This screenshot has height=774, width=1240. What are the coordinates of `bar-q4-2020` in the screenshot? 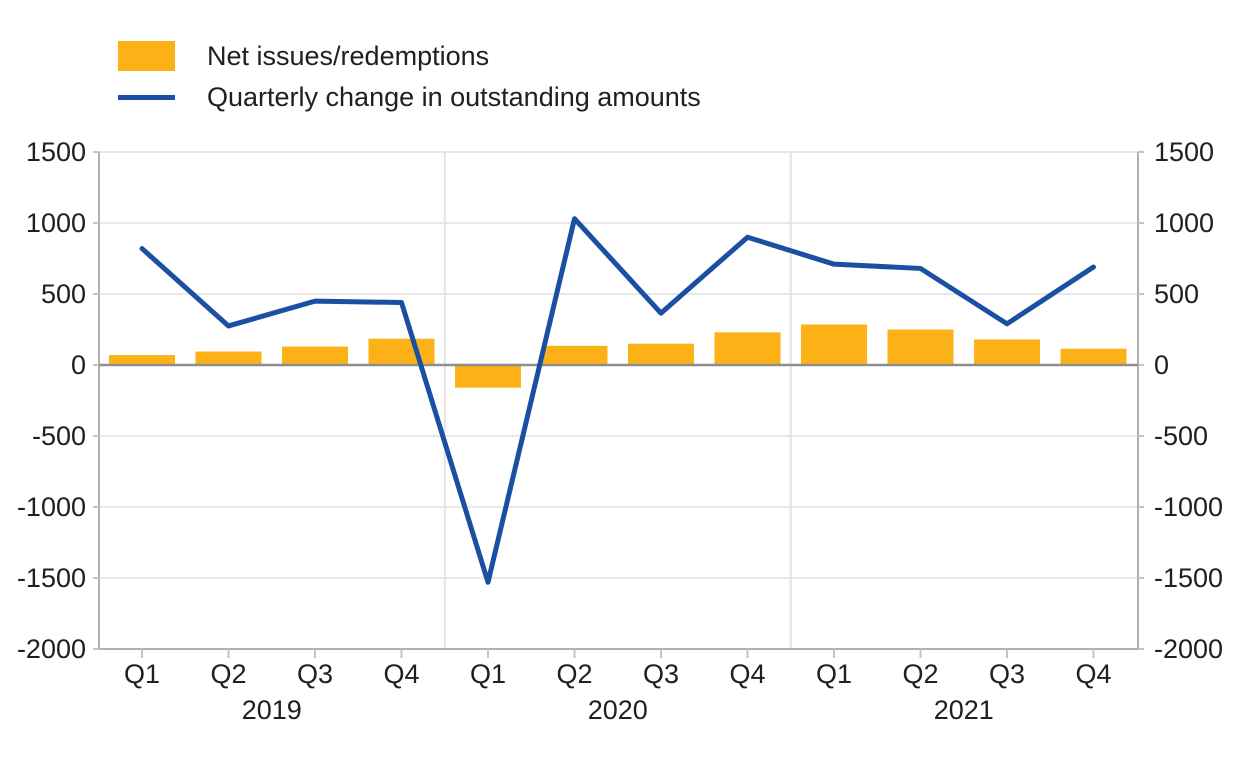 It's located at (747, 348).